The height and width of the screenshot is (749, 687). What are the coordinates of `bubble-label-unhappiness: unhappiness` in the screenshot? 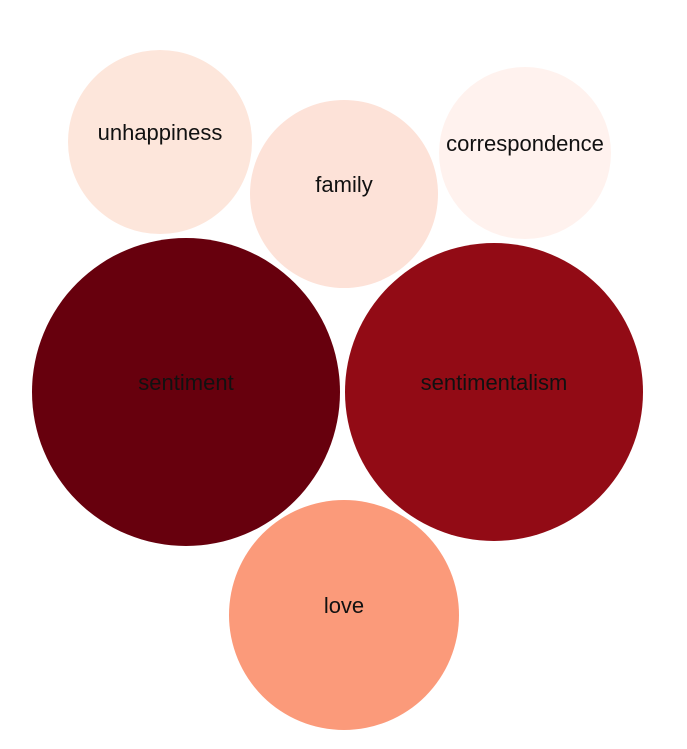 It's located at (160, 132).